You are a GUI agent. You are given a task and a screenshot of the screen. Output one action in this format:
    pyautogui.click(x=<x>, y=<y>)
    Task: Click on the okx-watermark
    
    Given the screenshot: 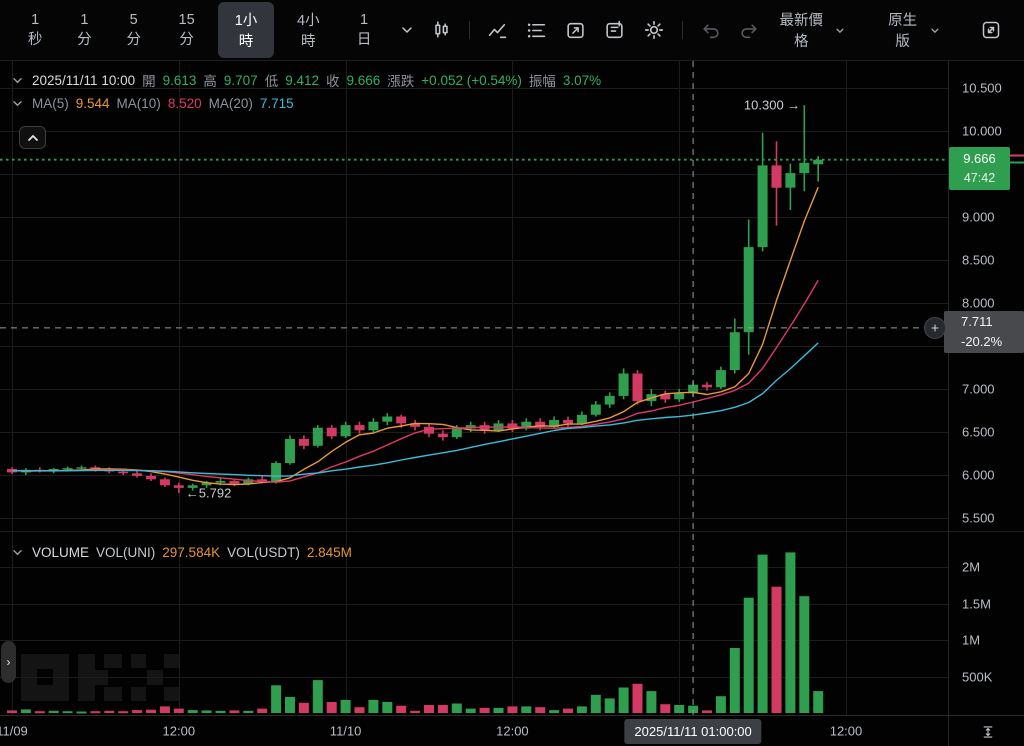 What is the action you would take?
    pyautogui.click(x=100, y=677)
    